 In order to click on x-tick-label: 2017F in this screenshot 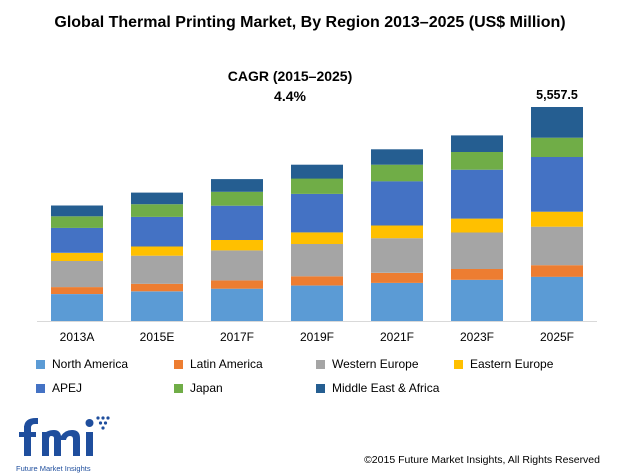, I will do `click(237, 337)`.